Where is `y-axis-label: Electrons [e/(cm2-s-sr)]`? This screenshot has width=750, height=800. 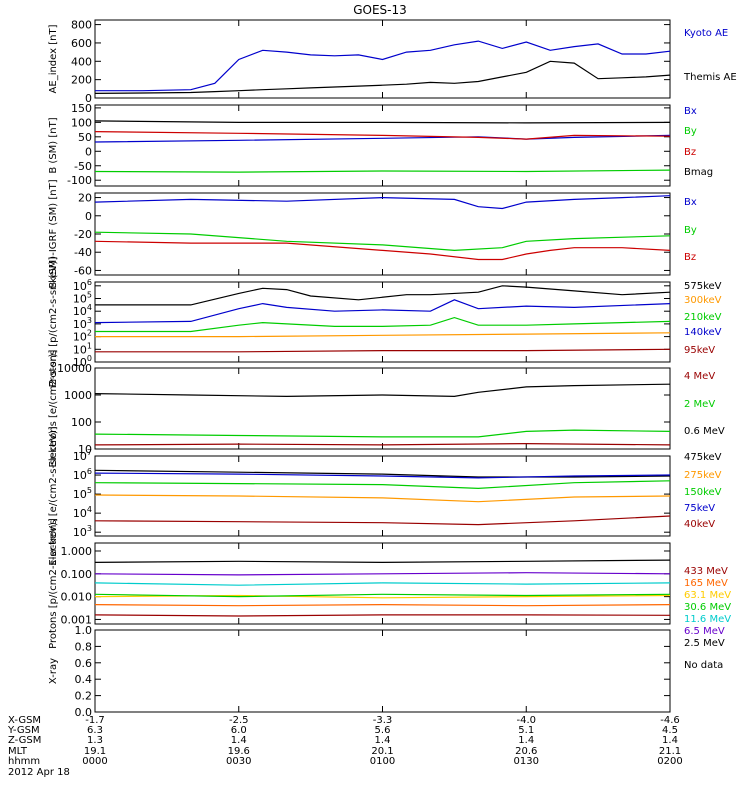
y-axis-label: Electrons [e/(cm2-s-sr)] is located at coordinates (53, 408).